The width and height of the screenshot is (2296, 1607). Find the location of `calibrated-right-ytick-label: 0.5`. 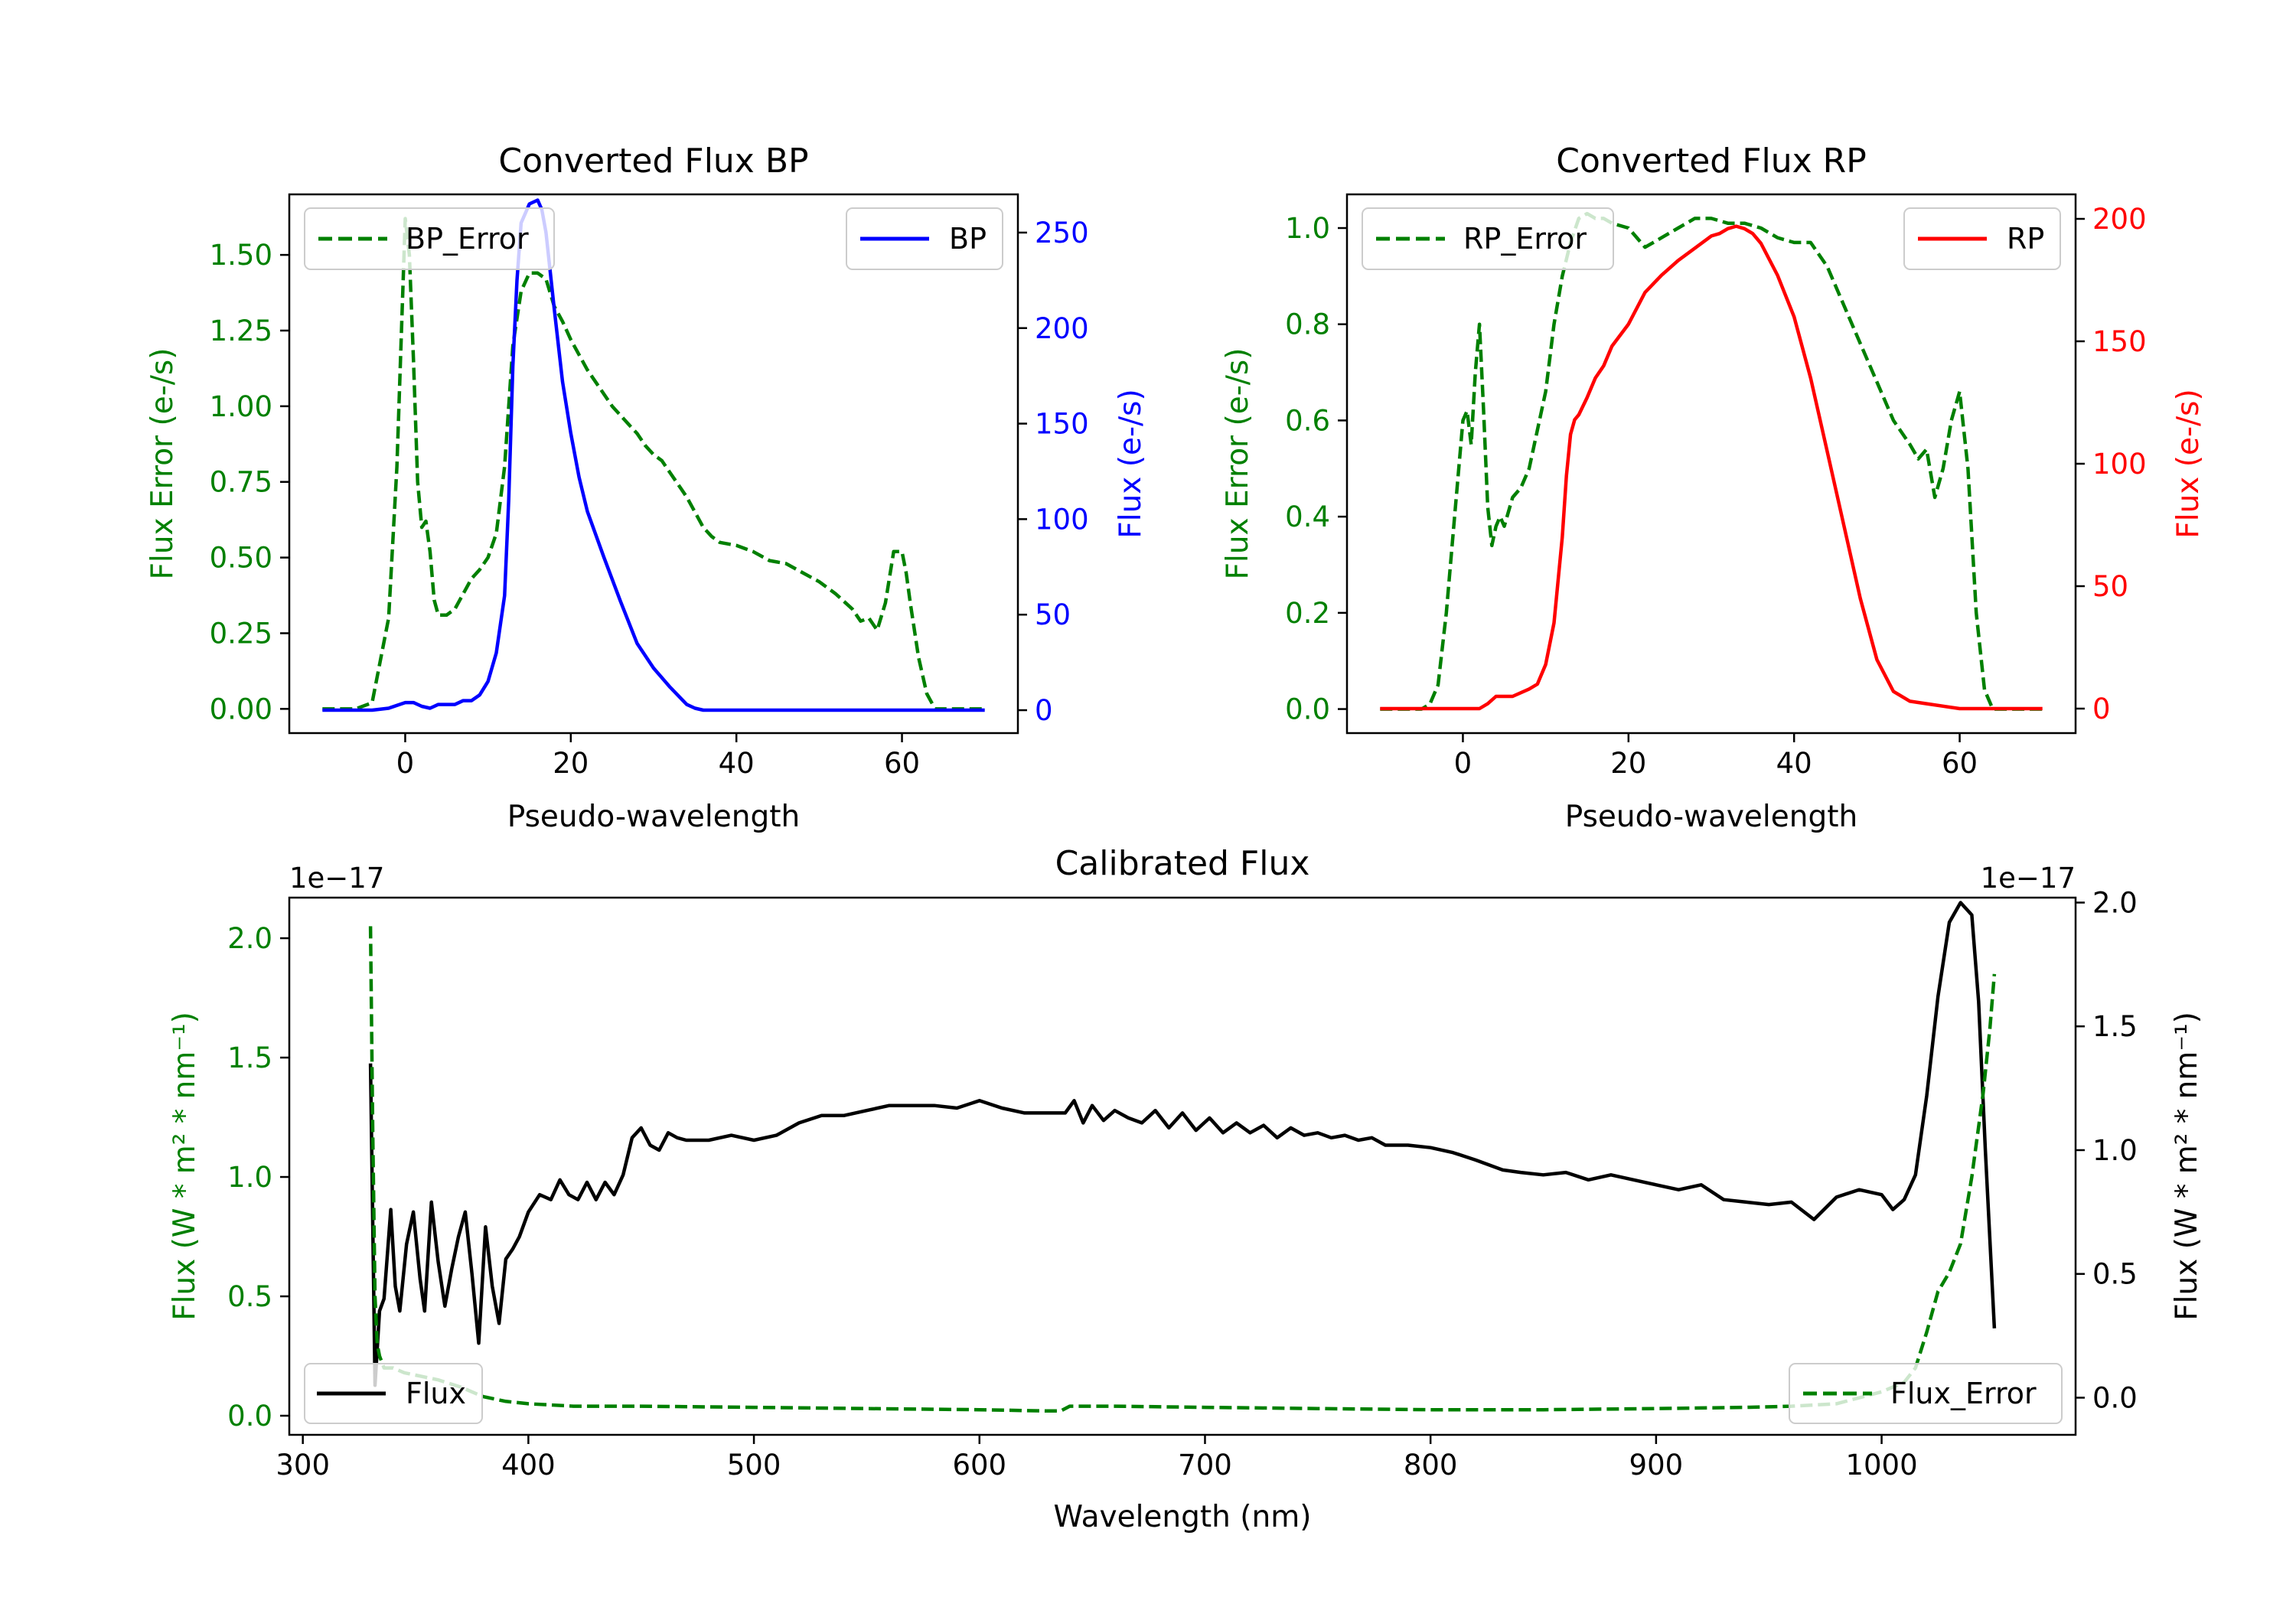

calibrated-right-ytick-label: 0.5 is located at coordinates (2115, 1274).